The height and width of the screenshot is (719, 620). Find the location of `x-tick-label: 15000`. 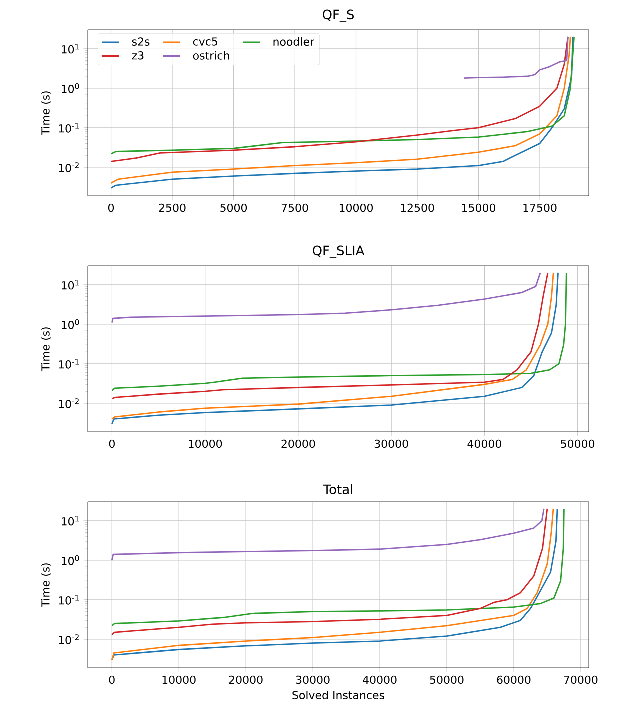

x-tick-label: 15000 is located at coordinates (479, 208).